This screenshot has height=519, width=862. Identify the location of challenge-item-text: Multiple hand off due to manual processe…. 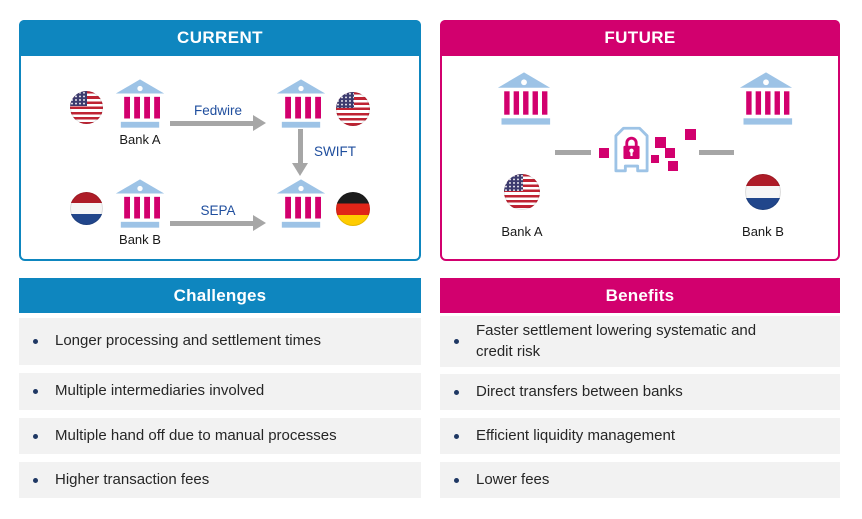
(196, 435).